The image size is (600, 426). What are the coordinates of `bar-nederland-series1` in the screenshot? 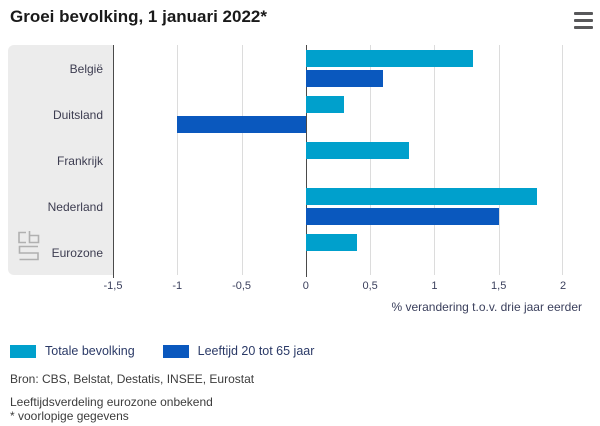 It's located at (421, 196).